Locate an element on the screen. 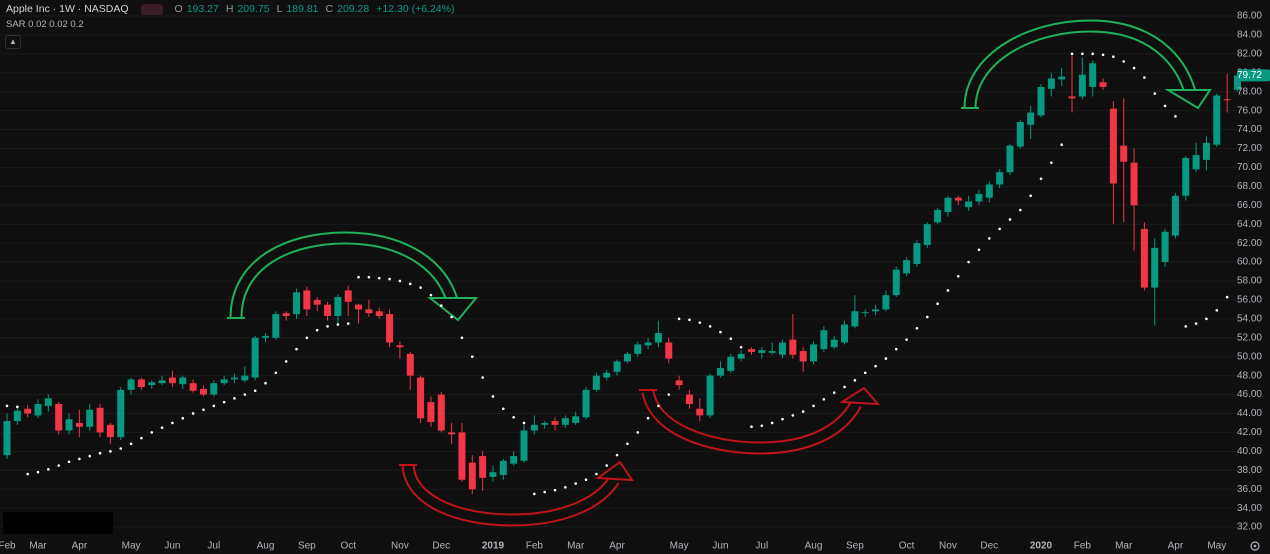  green-arrow is located at coordinates (353, 276).